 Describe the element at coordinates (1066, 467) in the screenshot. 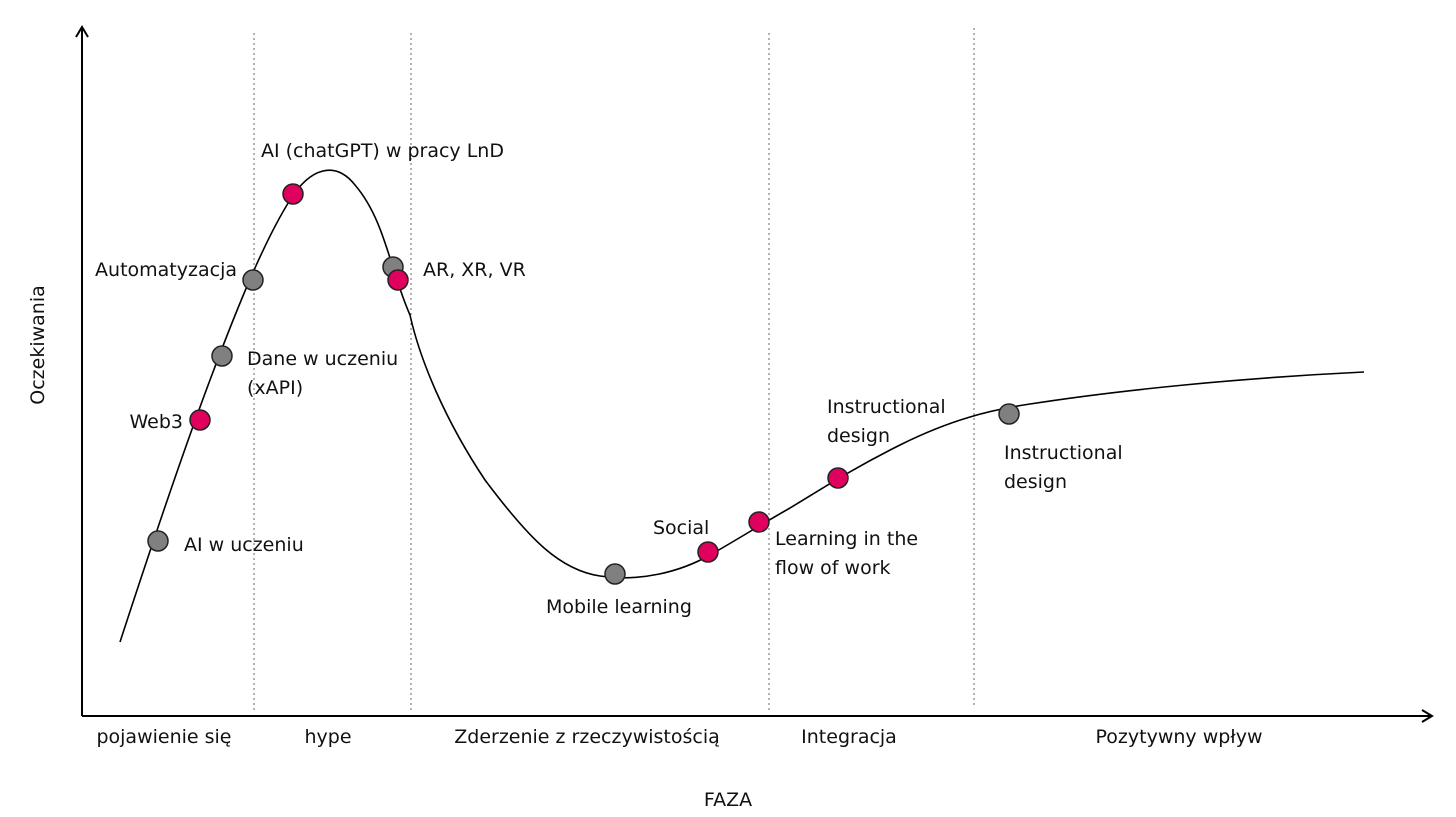

I see `label-instructional-design-grey: Instructional design` at that location.